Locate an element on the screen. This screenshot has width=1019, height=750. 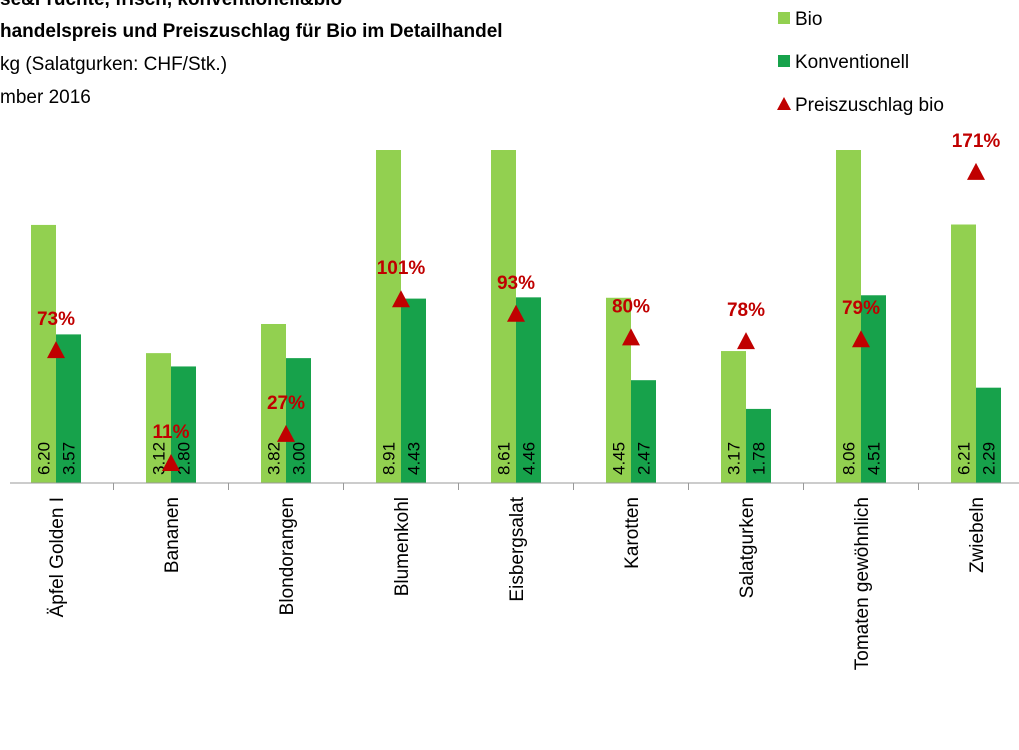
subtitle-line: mber 2016 is located at coordinates (45, 97).